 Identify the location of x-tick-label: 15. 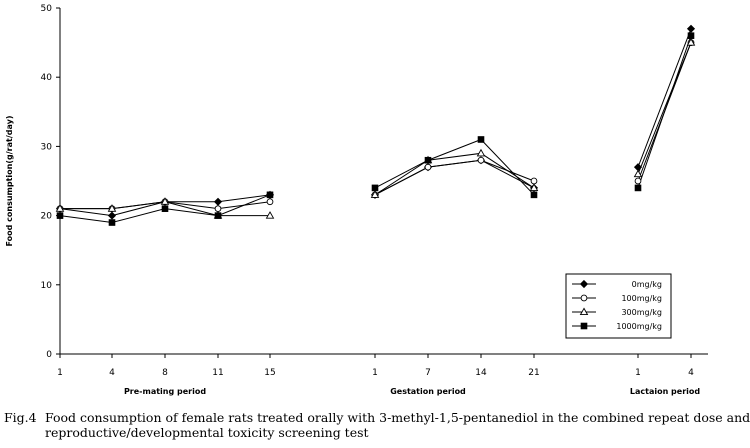
(269, 373).